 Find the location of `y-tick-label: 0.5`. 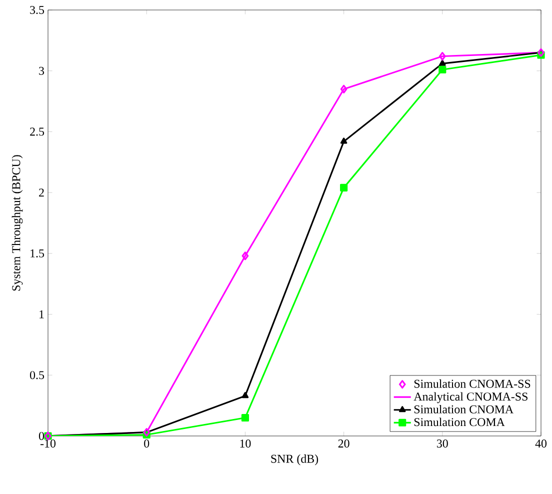

y-tick-label: 0.5 is located at coordinates (37, 375).